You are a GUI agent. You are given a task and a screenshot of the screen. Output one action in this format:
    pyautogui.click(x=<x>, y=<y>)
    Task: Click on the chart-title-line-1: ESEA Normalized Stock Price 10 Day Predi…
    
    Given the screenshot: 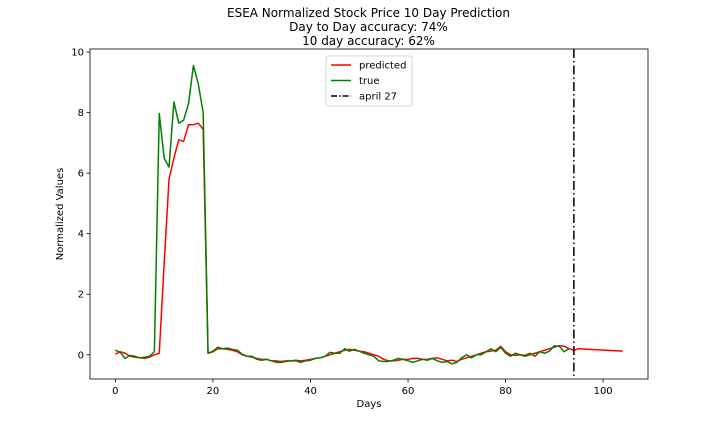 What is the action you would take?
    pyautogui.click(x=368, y=13)
    